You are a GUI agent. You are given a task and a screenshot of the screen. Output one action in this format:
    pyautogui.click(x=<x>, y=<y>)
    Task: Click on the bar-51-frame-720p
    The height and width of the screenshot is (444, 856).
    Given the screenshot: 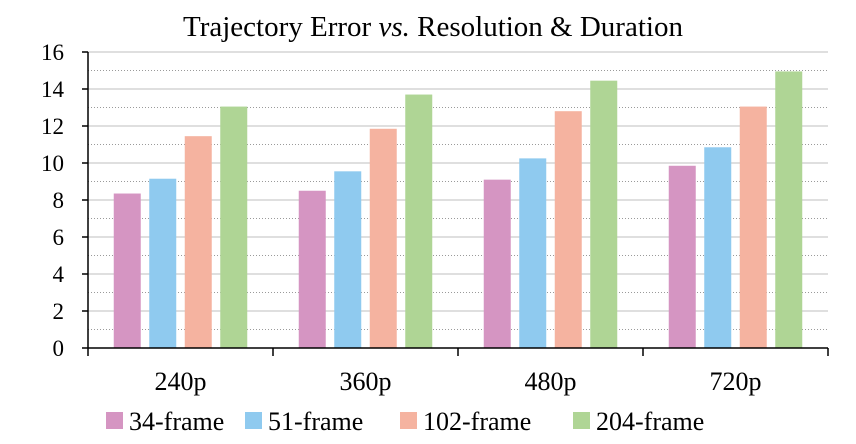 What is the action you would take?
    pyautogui.click(x=718, y=247)
    